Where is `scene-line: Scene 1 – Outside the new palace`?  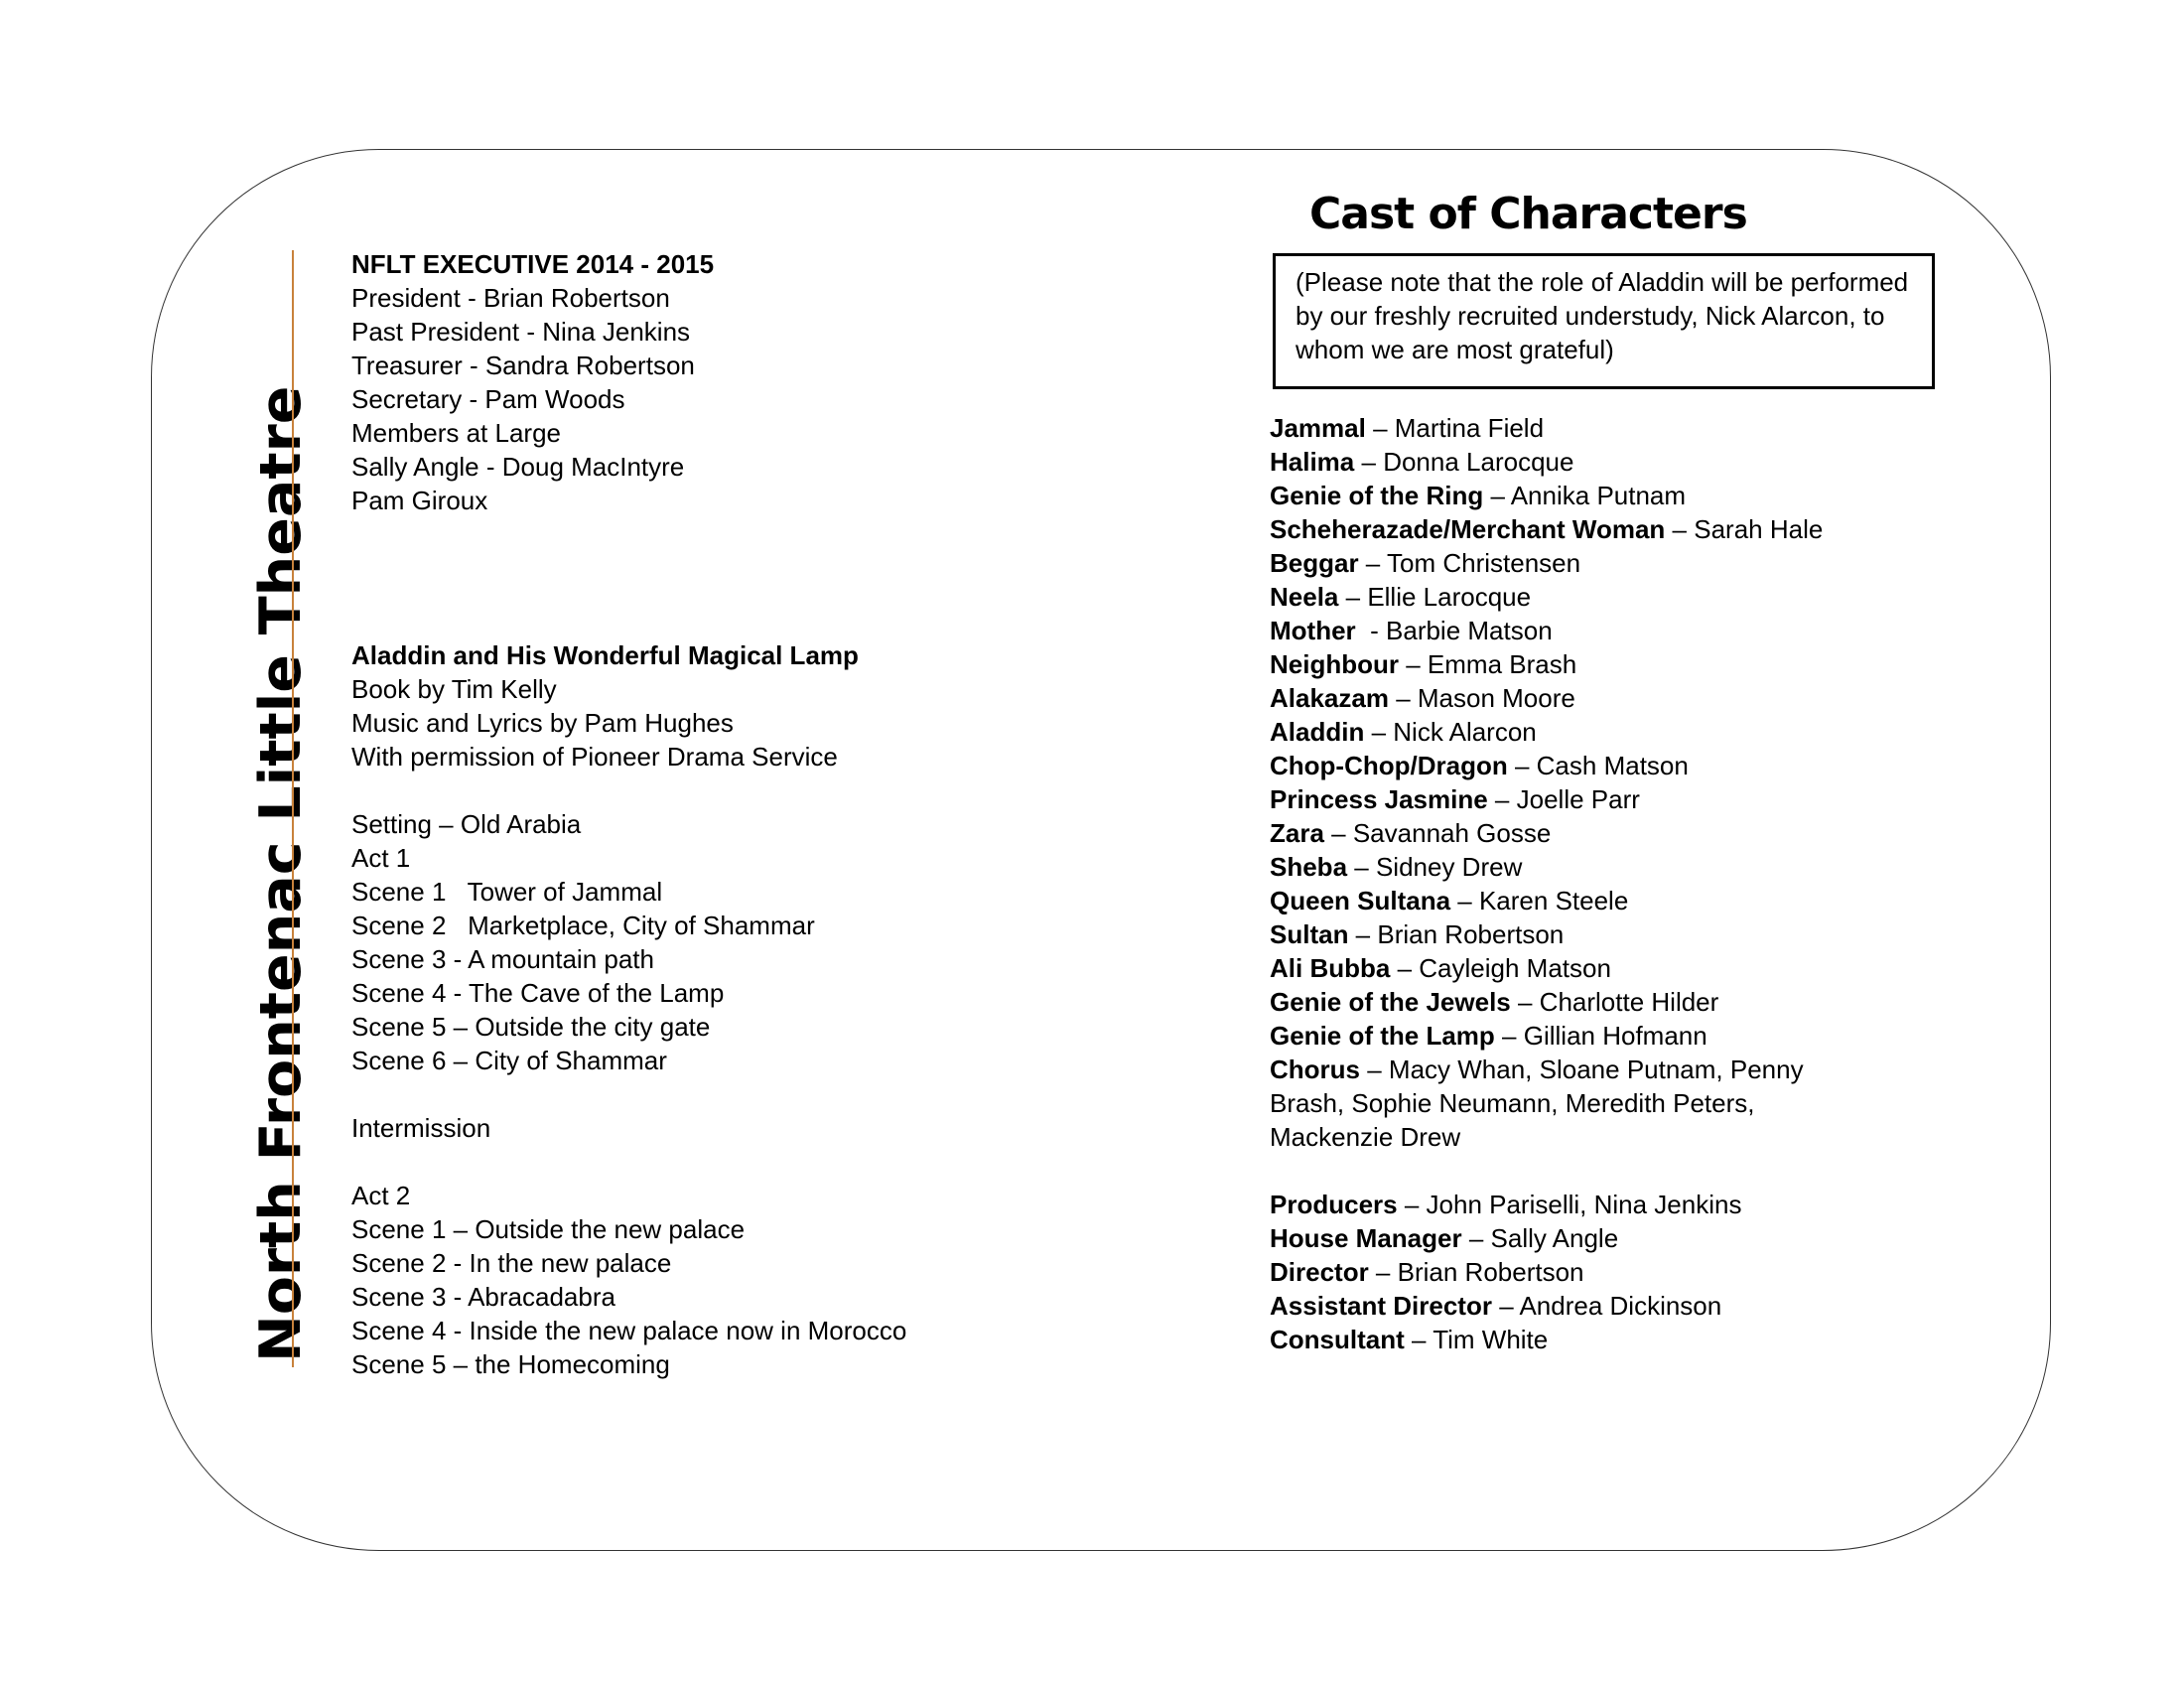 scene-line: Scene 1 – Outside the new palace is located at coordinates (548, 1229).